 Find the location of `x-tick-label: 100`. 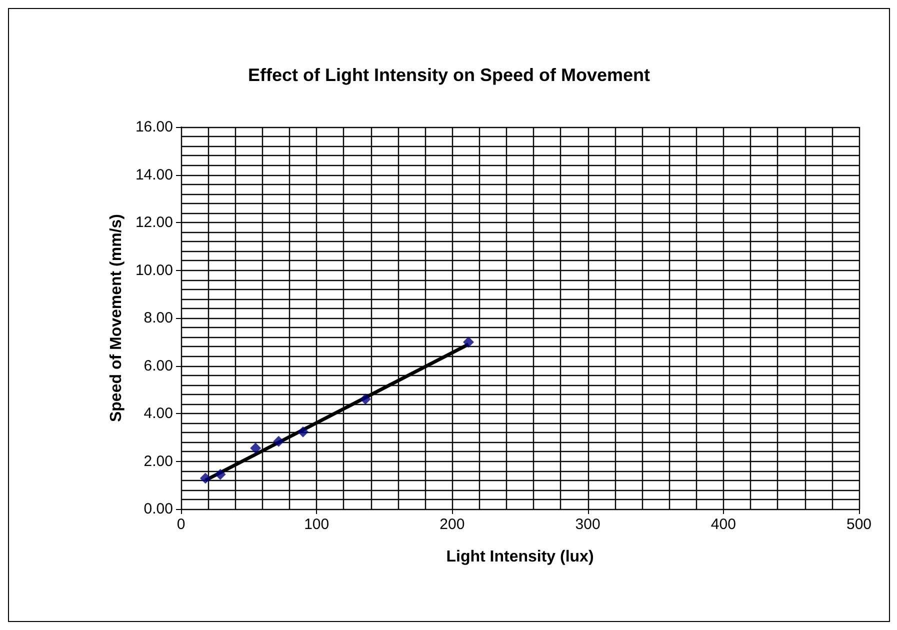

x-tick-label: 100 is located at coordinates (317, 524).